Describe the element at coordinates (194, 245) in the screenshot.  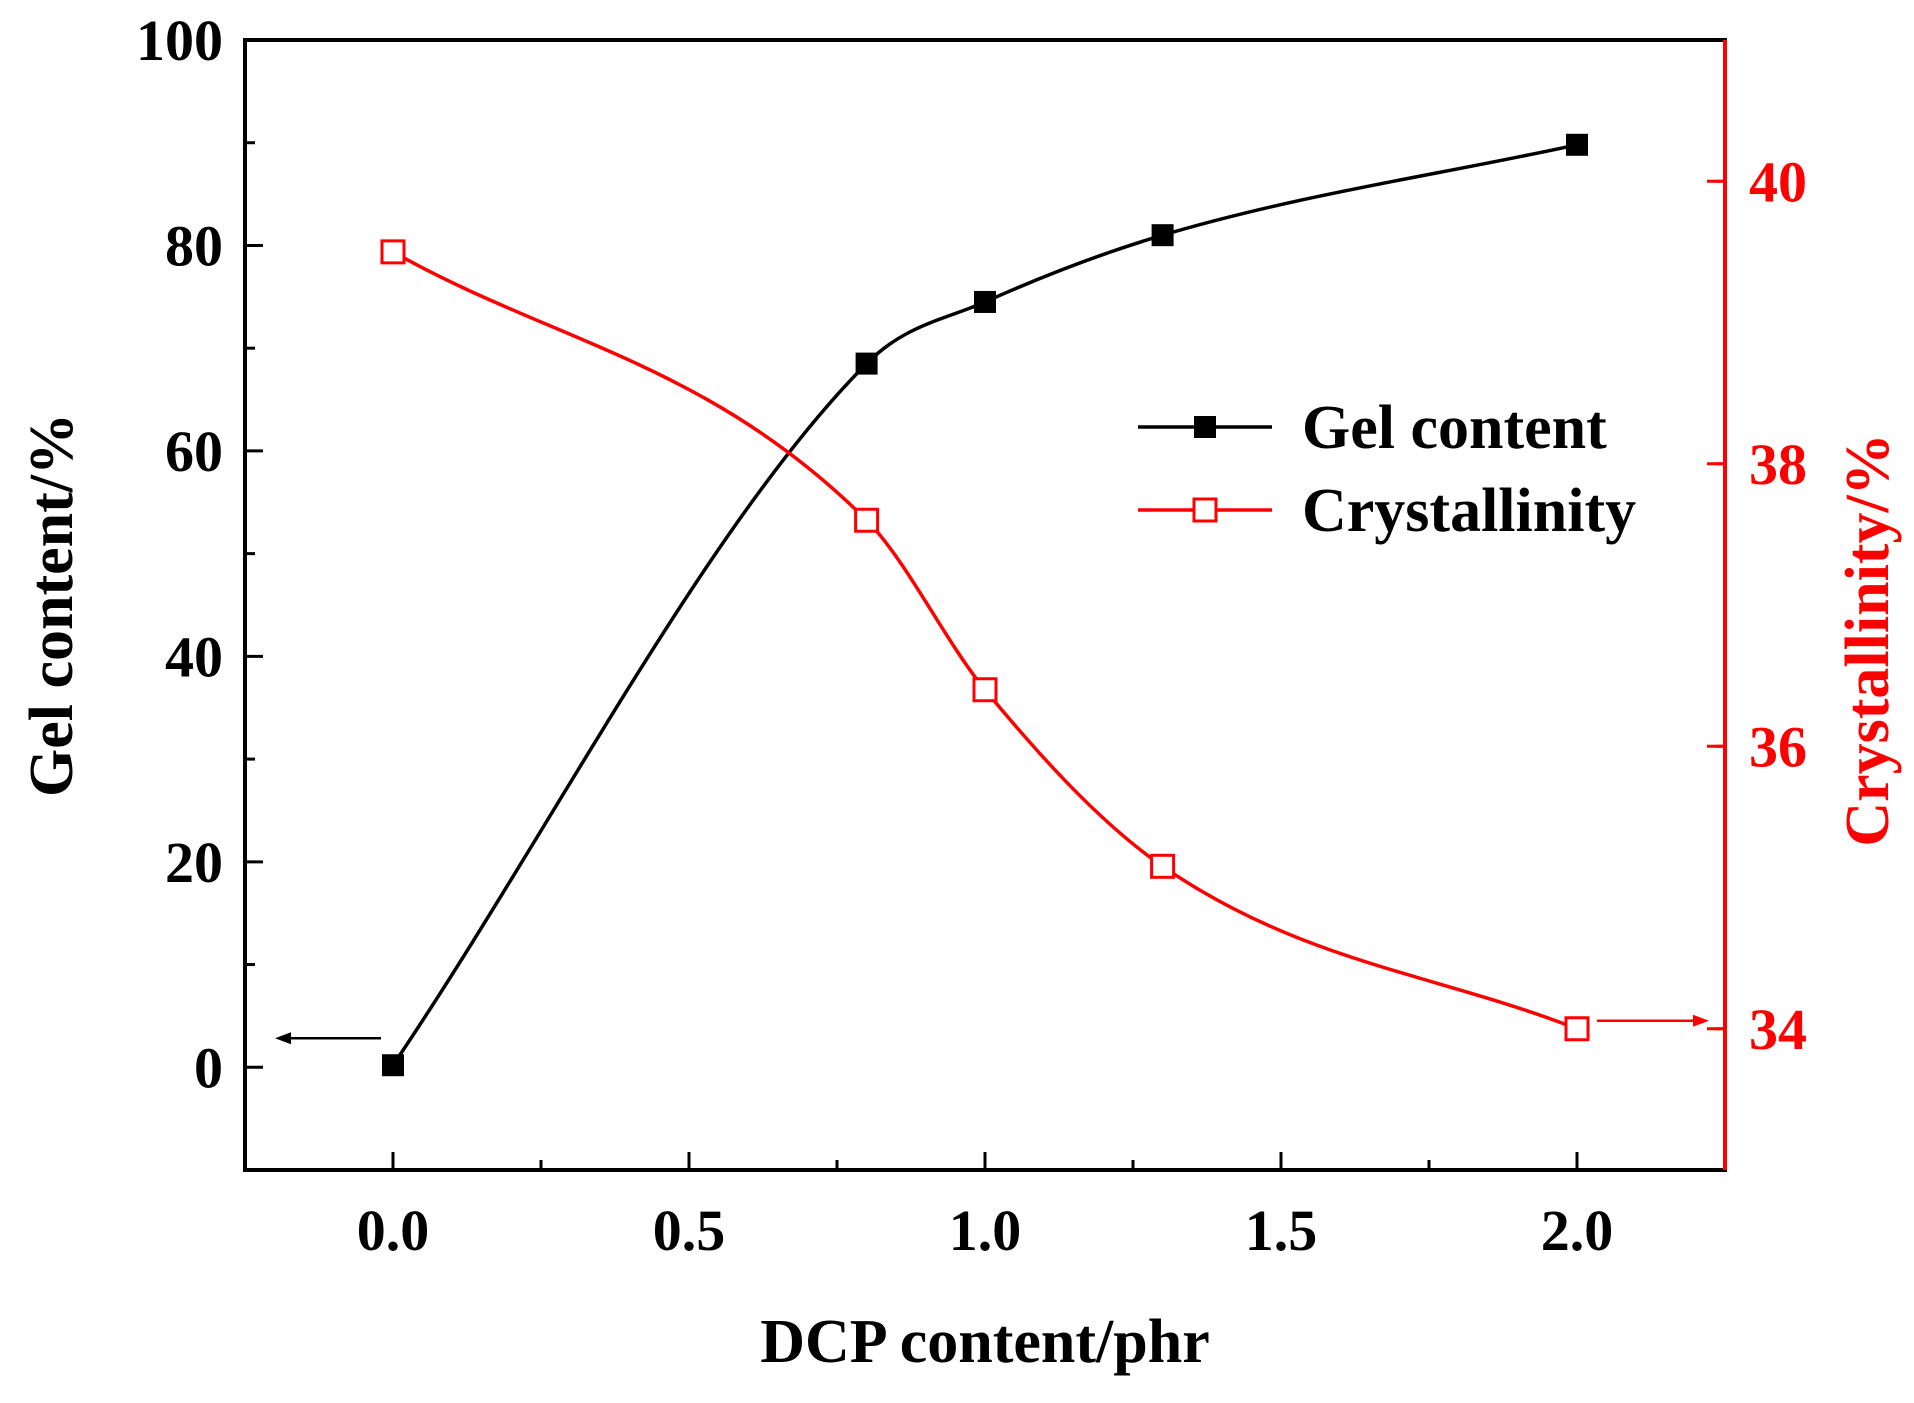
I see `left-tick-label: 80` at that location.